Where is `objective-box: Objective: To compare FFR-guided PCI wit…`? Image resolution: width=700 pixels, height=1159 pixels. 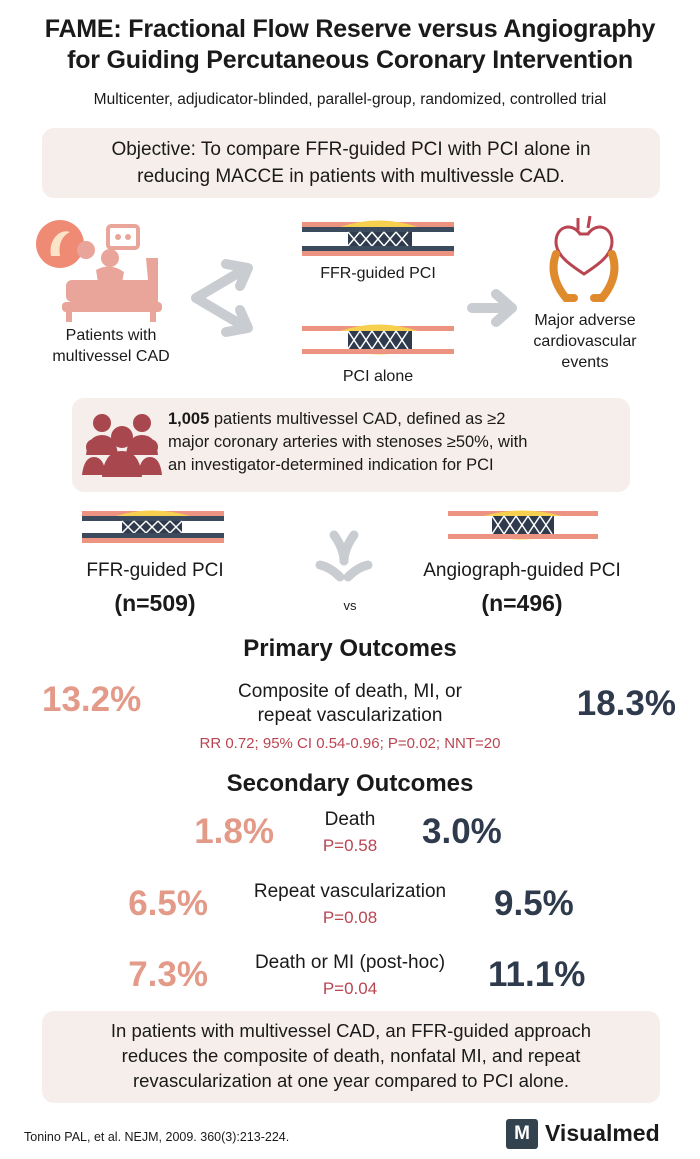
objective-box: Objective: To compare FFR-guided PCI wit… is located at coordinates (351, 163).